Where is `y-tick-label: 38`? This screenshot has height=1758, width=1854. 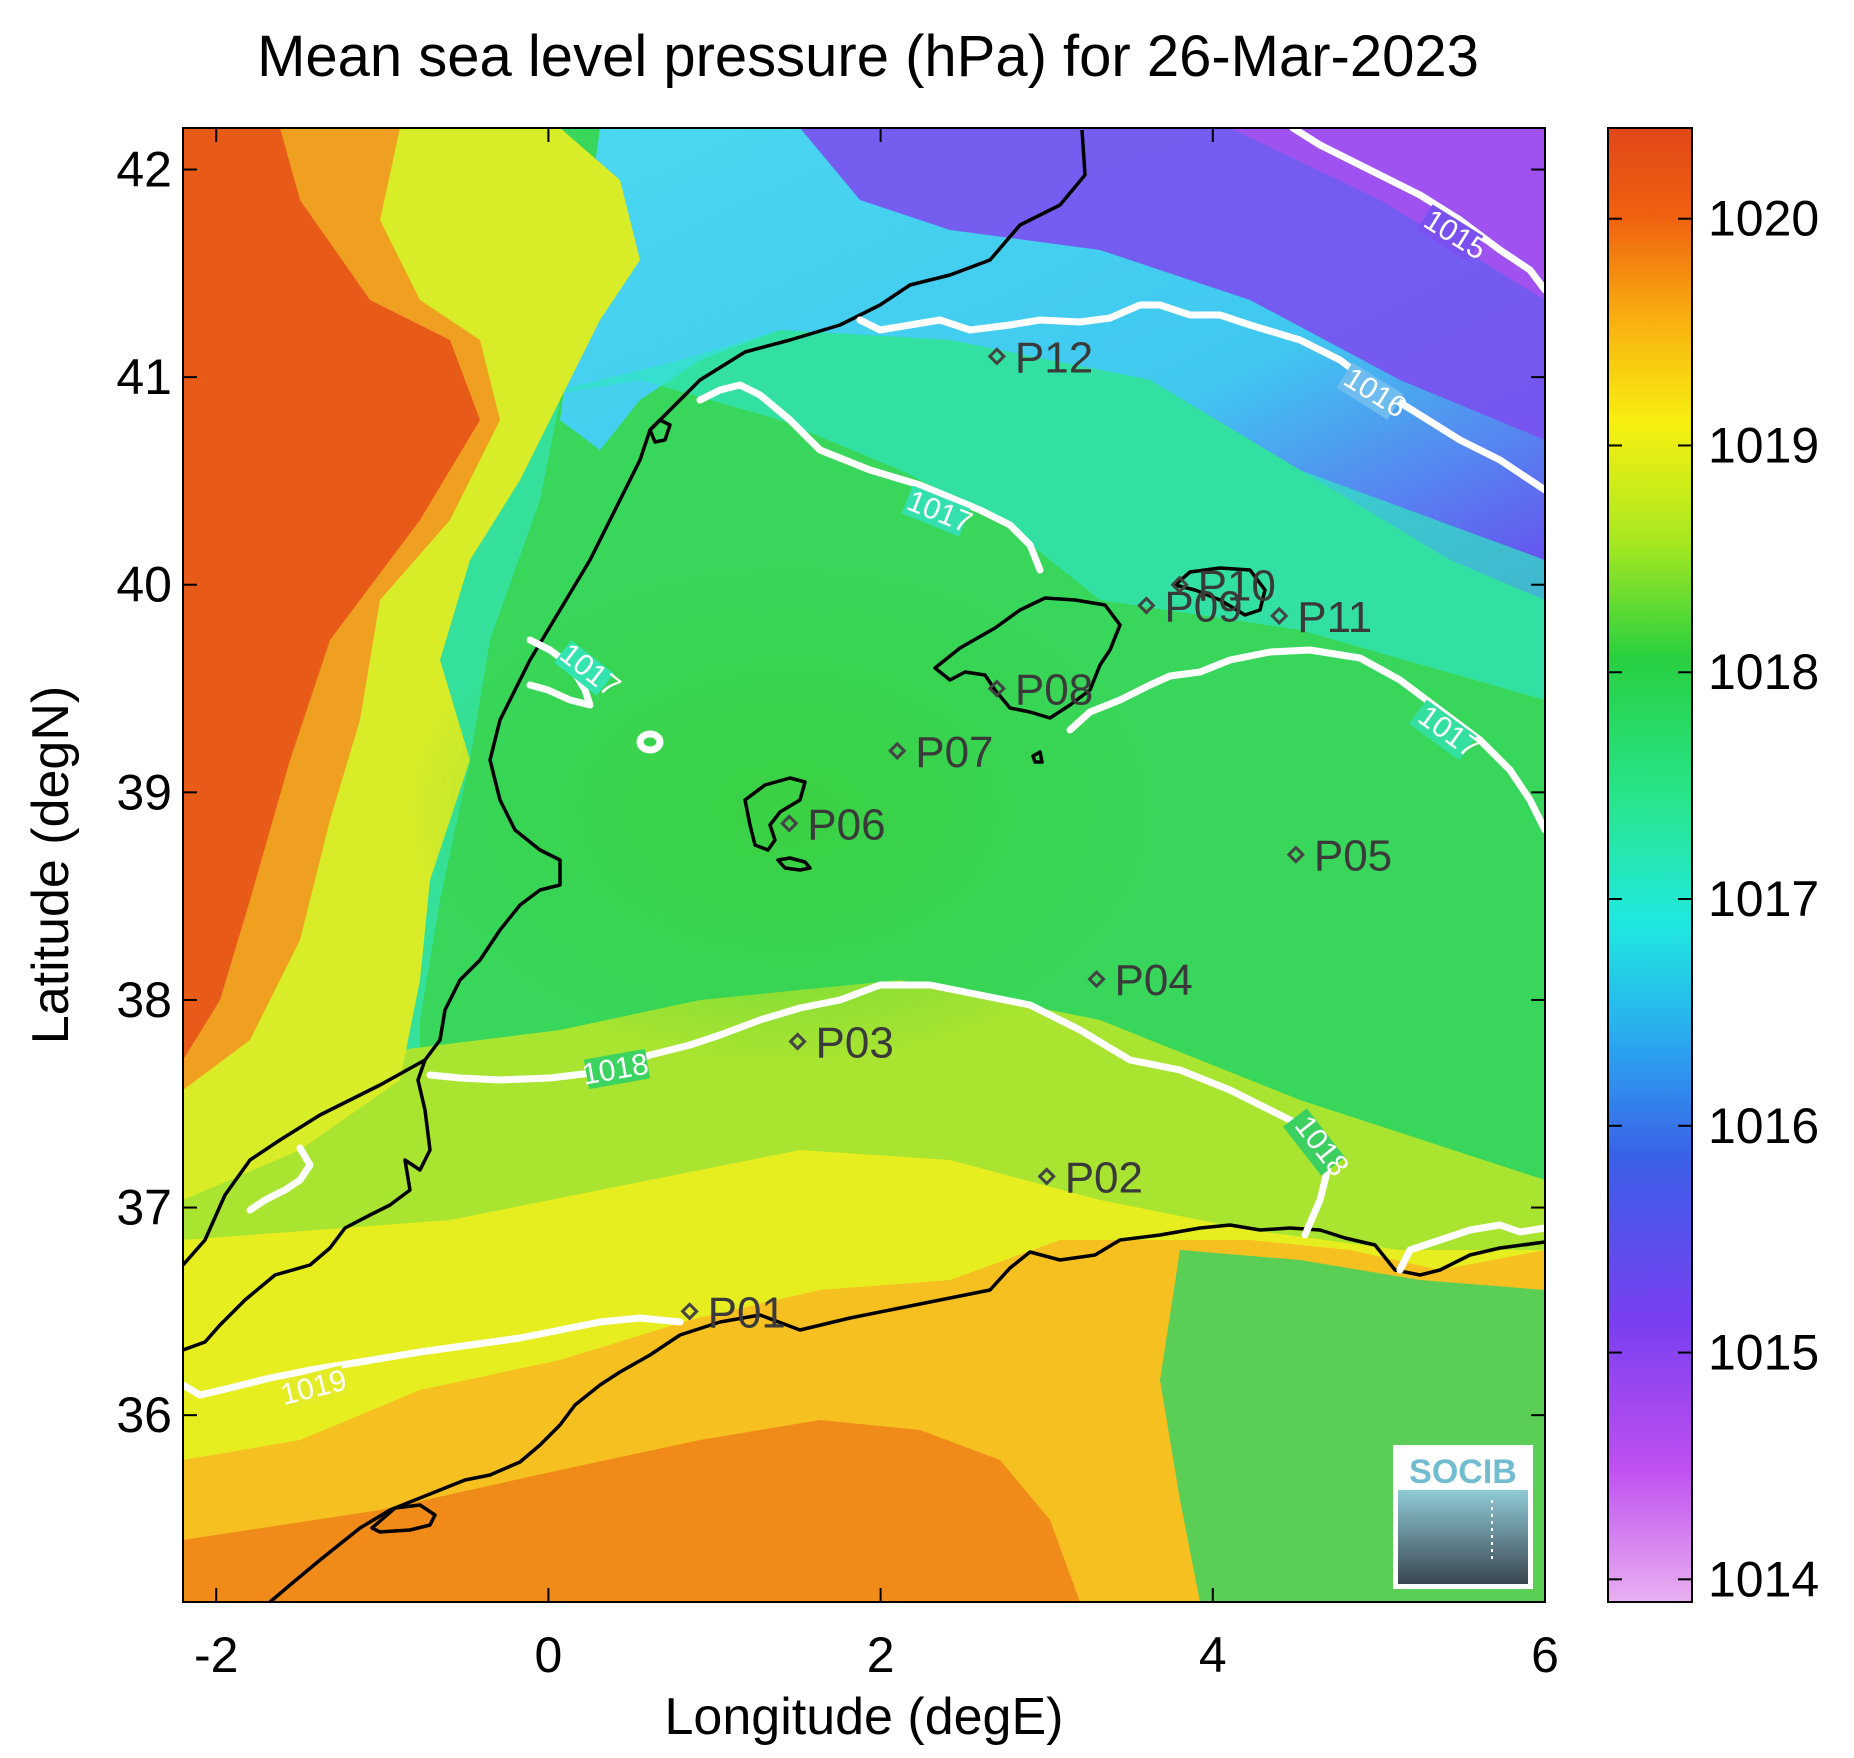
y-tick-label: 38 is located at coordinates (144, 1000).